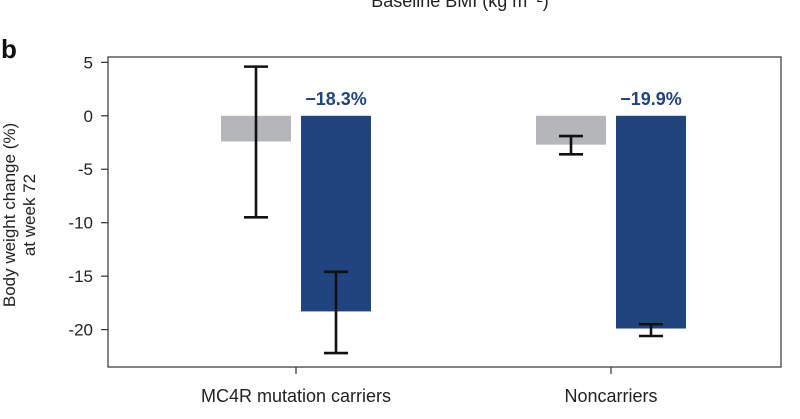 Image resolution: width=800 pixels, height=419 pixels. I want to click on x-tick-label: Noncarriers, so click(610, 396).